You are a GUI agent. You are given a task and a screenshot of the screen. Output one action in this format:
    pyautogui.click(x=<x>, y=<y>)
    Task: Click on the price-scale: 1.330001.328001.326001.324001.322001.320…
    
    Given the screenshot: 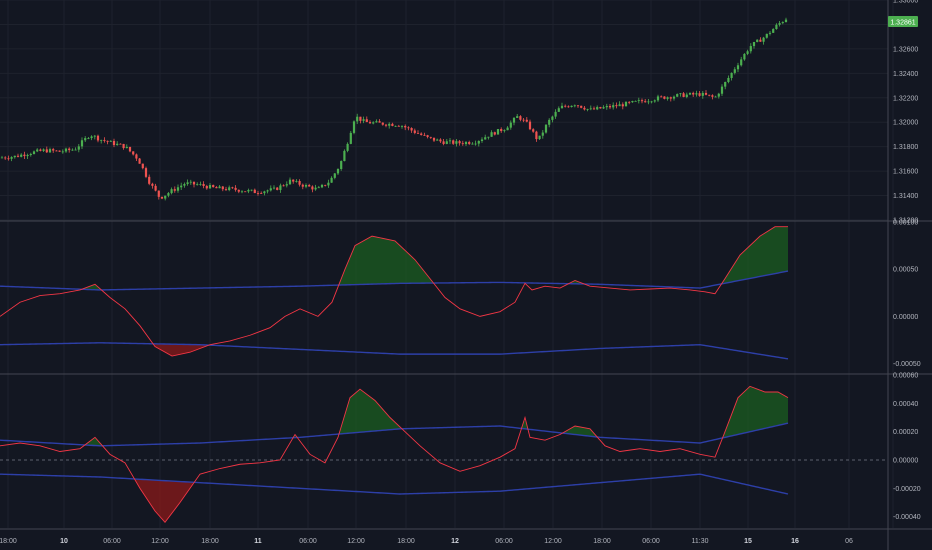 What is the action you would take?
    pyautogui.click(x=907, y=260)
    